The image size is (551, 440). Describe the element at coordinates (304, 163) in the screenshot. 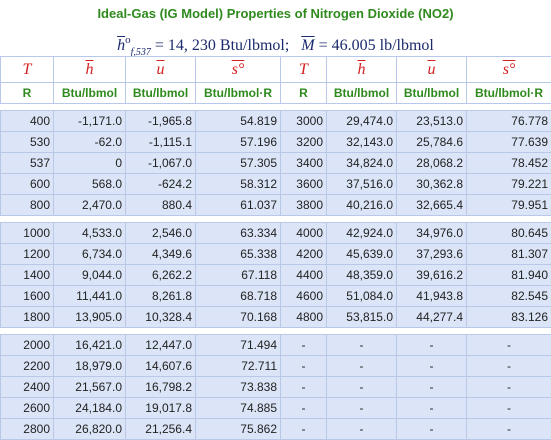

I see `temp-cell-2: 3400` at that location.